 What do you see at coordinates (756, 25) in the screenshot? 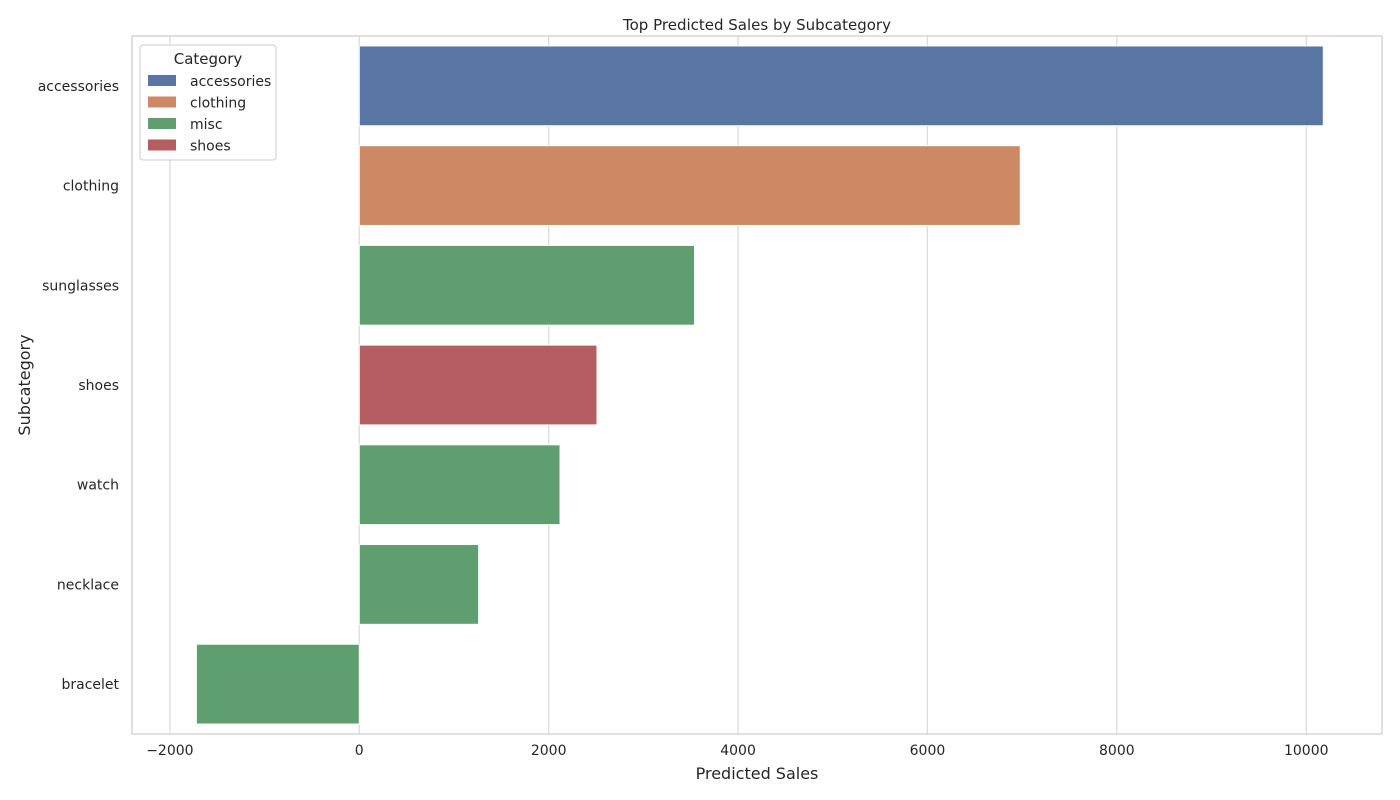
I see `chart-title: Top Predicted Sales by Subcategory` at bounding box center [756, 25].